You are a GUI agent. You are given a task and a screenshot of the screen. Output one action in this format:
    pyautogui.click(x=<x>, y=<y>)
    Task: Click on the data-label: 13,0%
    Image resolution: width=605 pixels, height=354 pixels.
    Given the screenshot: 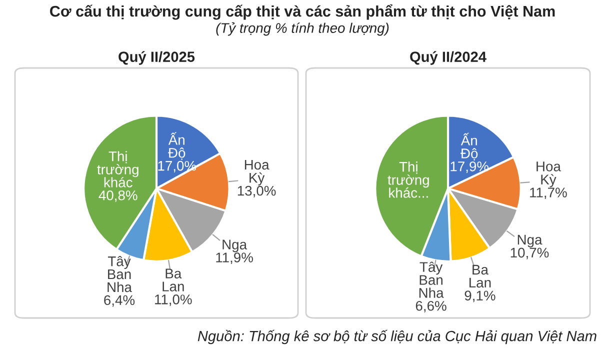 What is the action you would take?
    pyautogui.click(x=257, y=192)
    